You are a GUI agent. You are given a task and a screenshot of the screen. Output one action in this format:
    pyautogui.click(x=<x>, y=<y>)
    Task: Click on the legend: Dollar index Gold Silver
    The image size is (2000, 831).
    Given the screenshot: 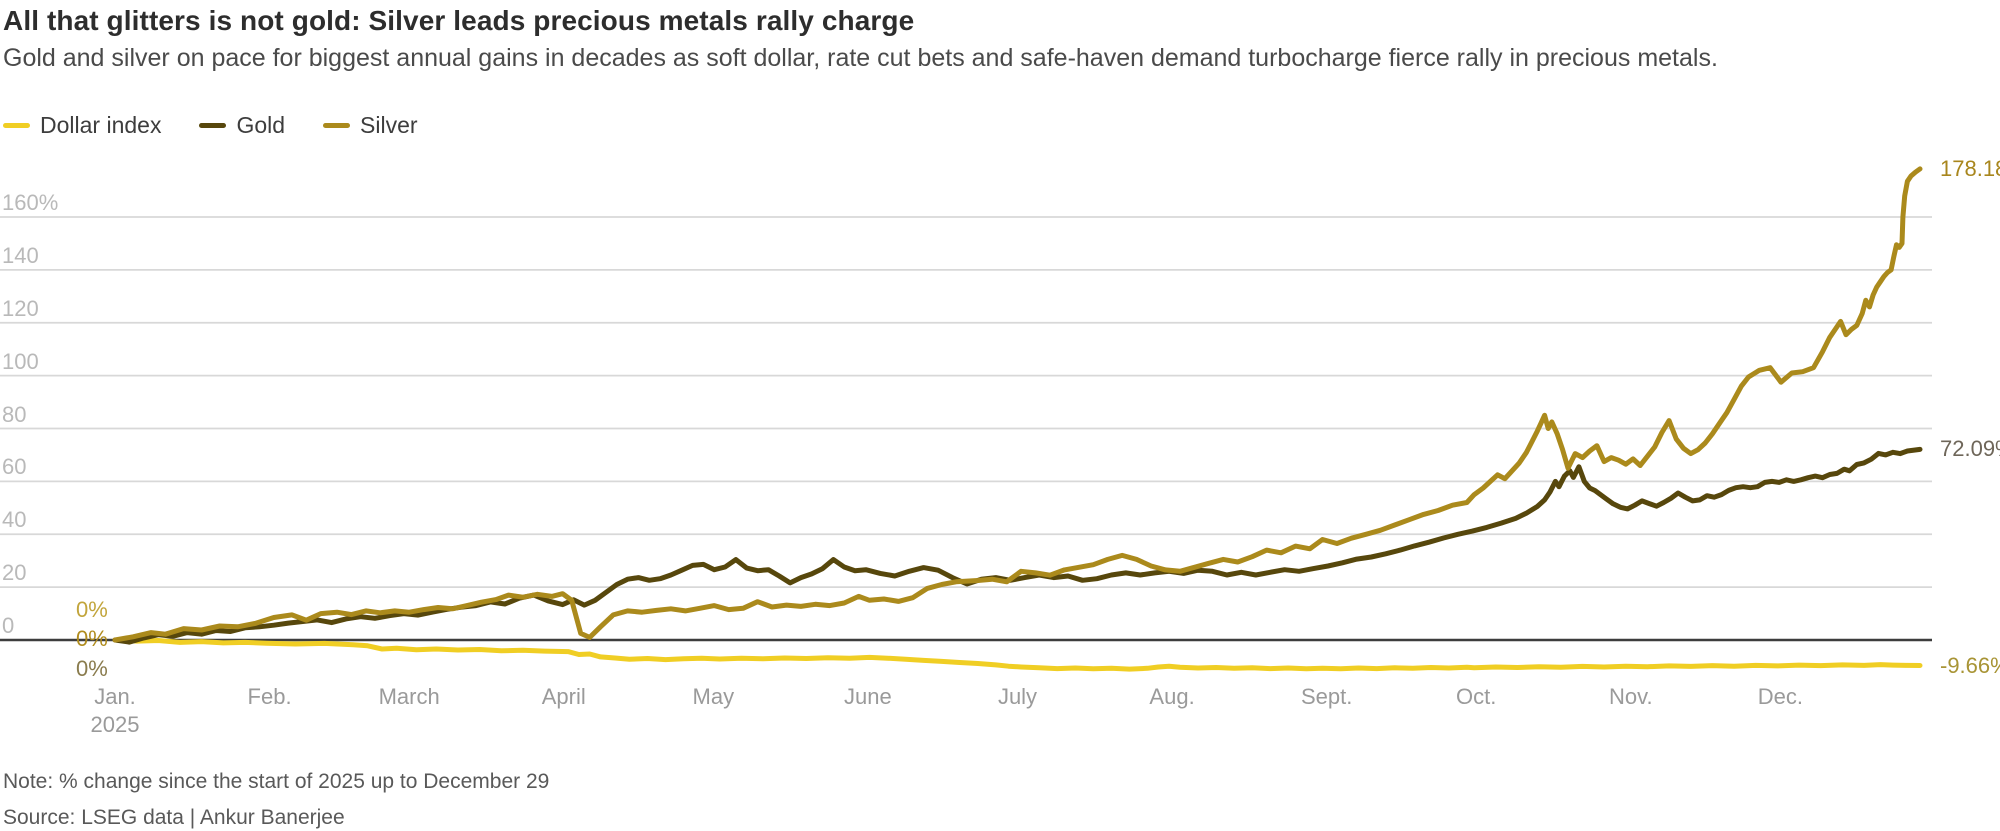 What is the action you would take?
    pyautogui.click(x=210, y=125)
    